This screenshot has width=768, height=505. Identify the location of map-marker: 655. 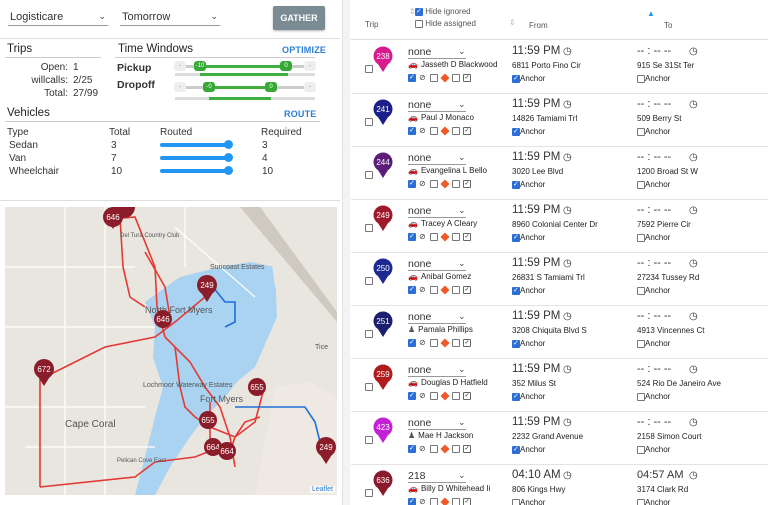
(208, 420).